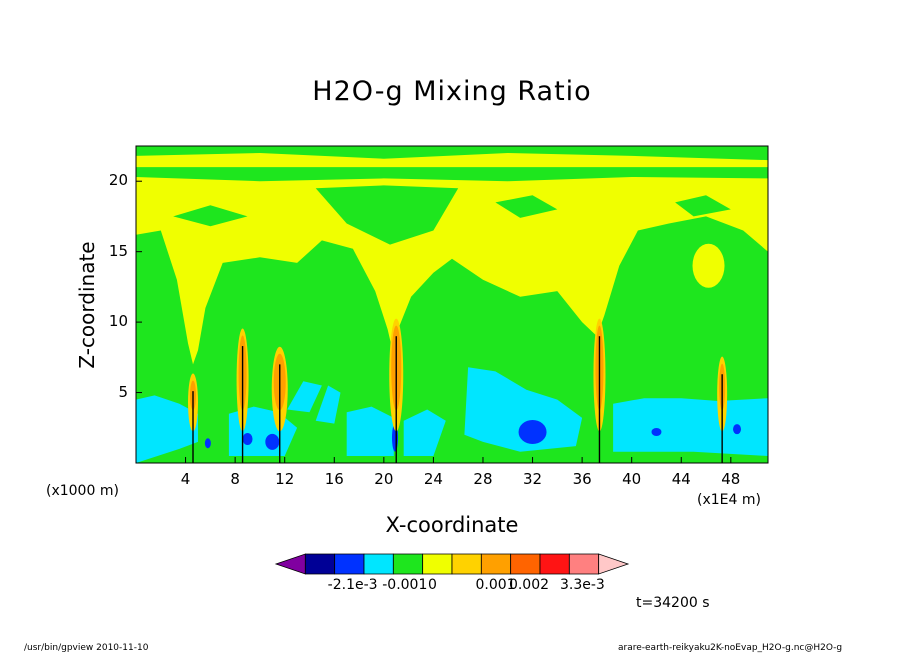 Image resolution: width=904 pixels, height=654 pixels. I want to click on x-unit-right: (x1E4 m), so click(729, 500).